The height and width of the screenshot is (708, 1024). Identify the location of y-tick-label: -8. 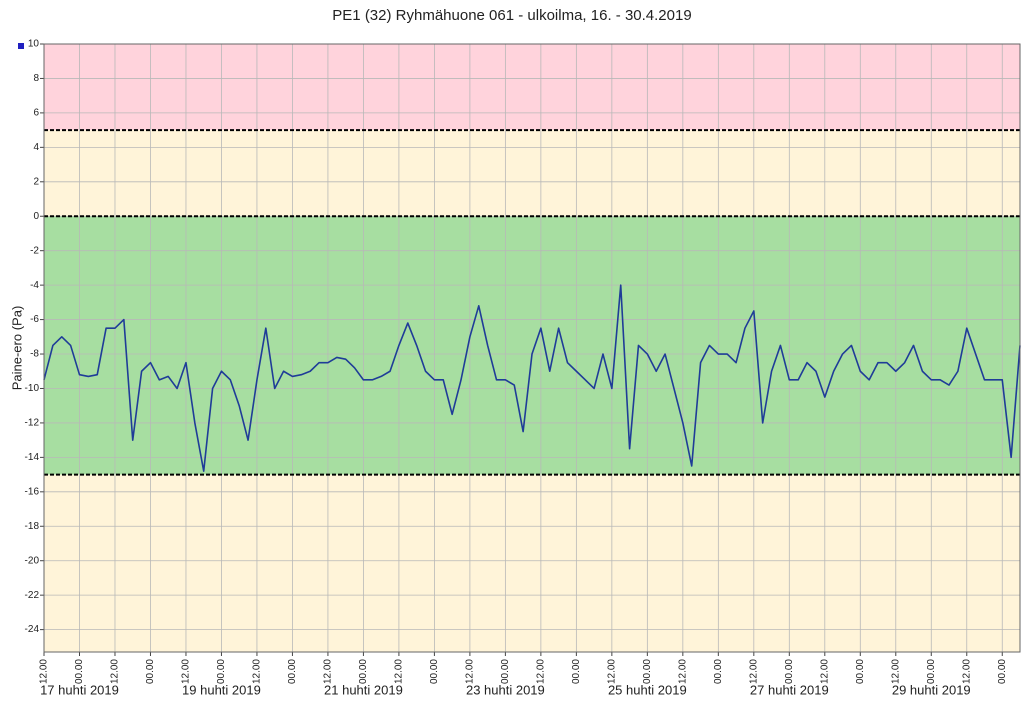
(34, 354).